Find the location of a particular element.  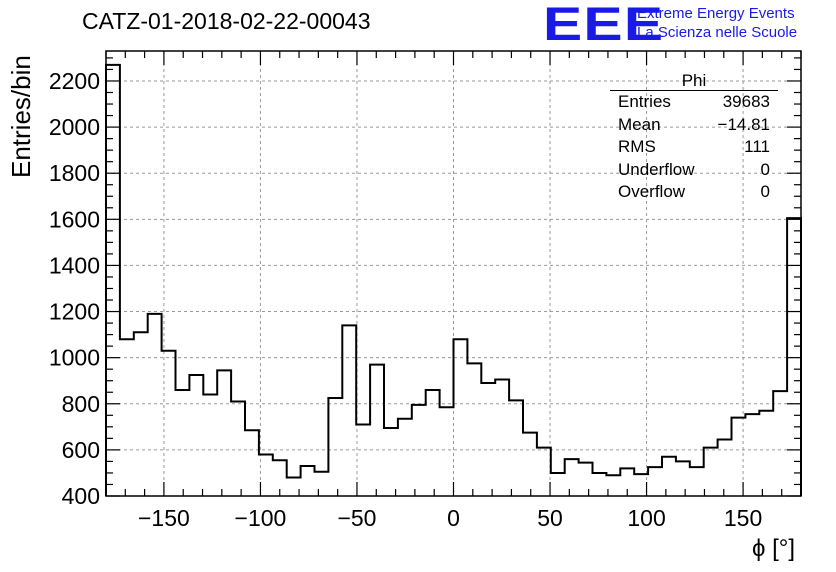

y-tick-label: 2200 is located at coordinates (74, 81).